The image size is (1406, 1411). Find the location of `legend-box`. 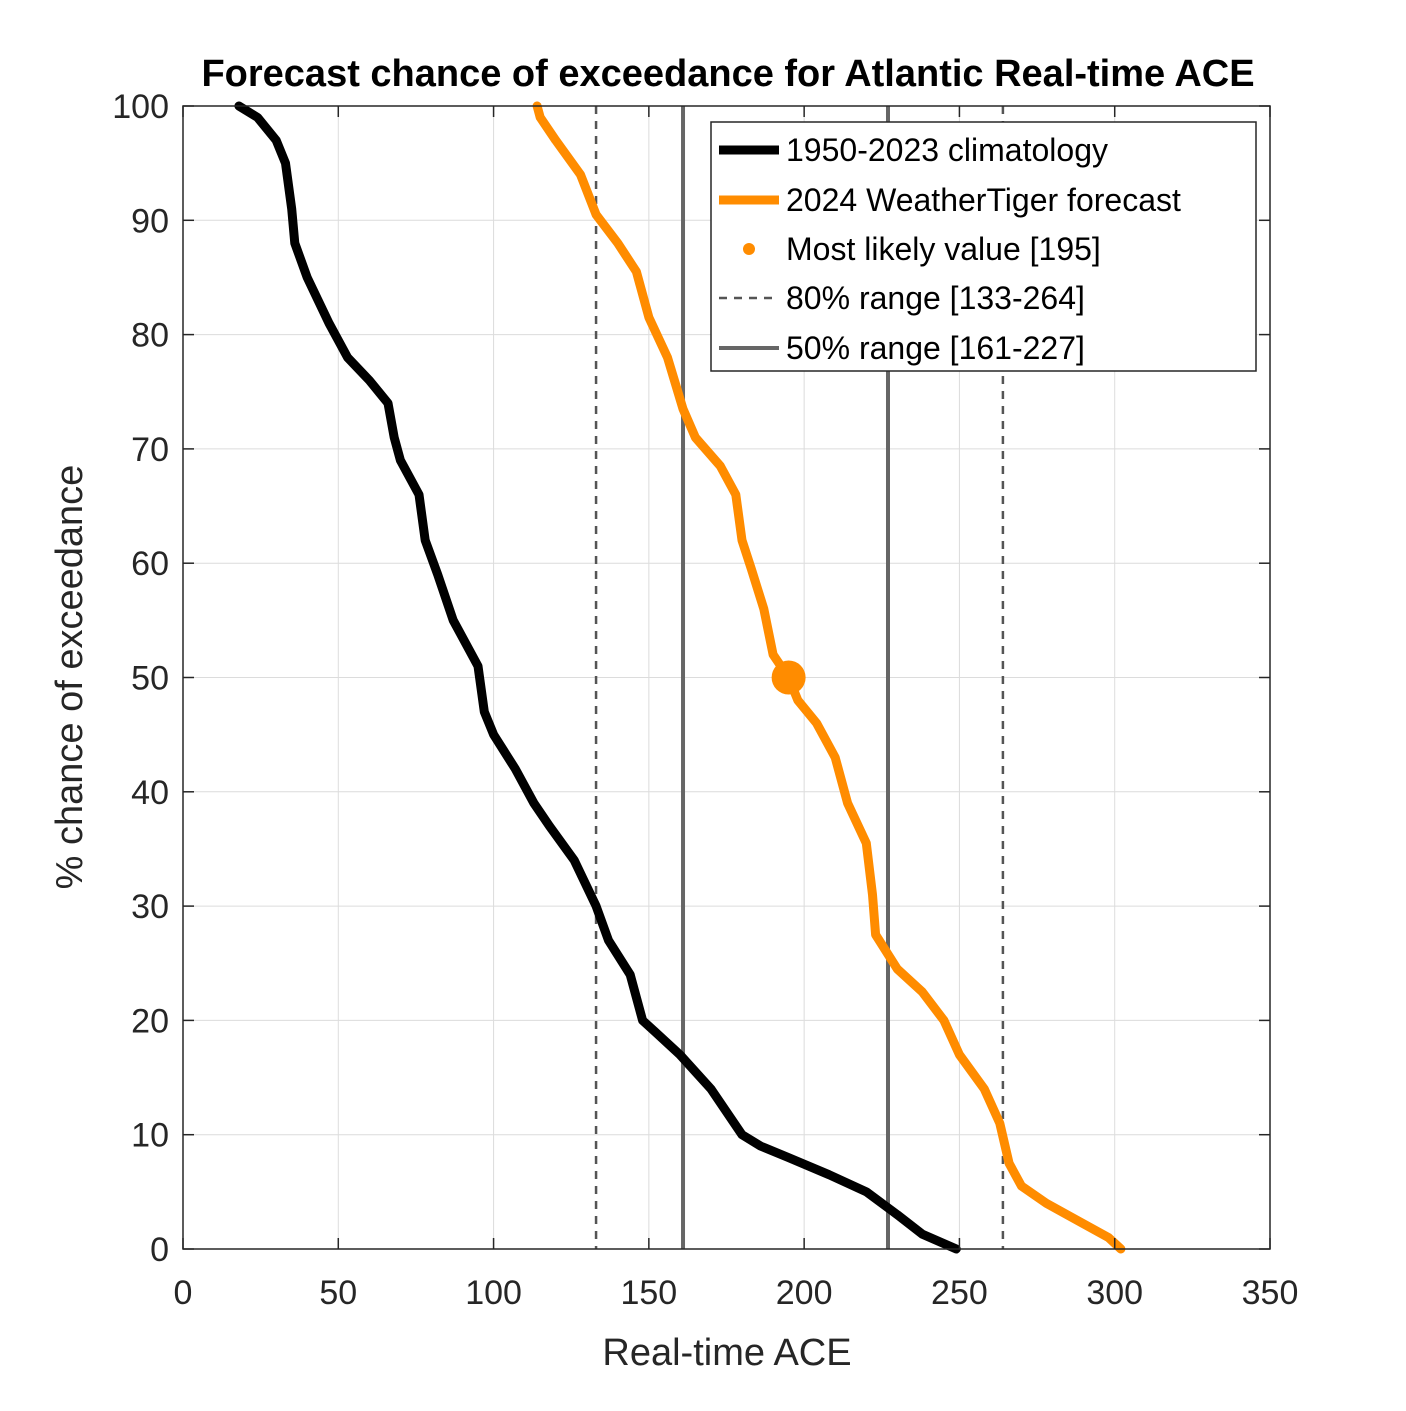

legend-box is located at coordinates (983, 246).